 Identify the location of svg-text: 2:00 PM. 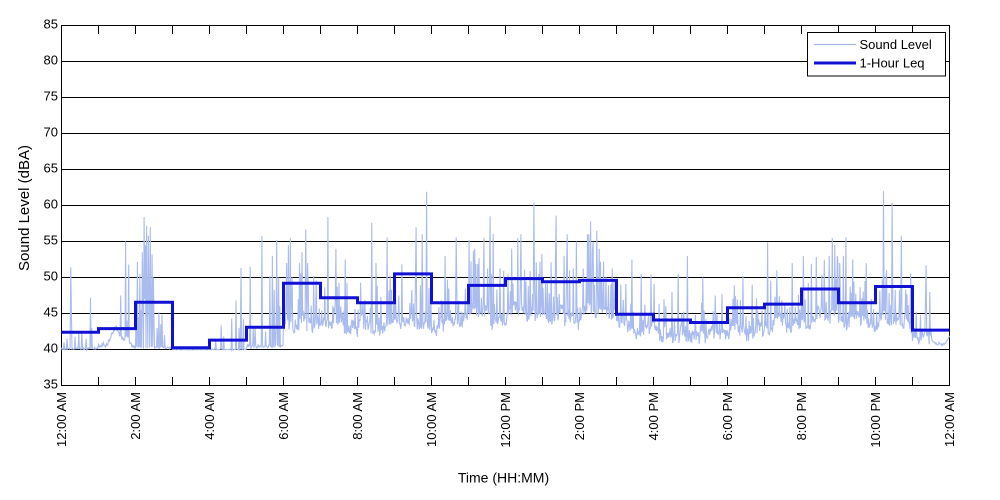
(579, 416).